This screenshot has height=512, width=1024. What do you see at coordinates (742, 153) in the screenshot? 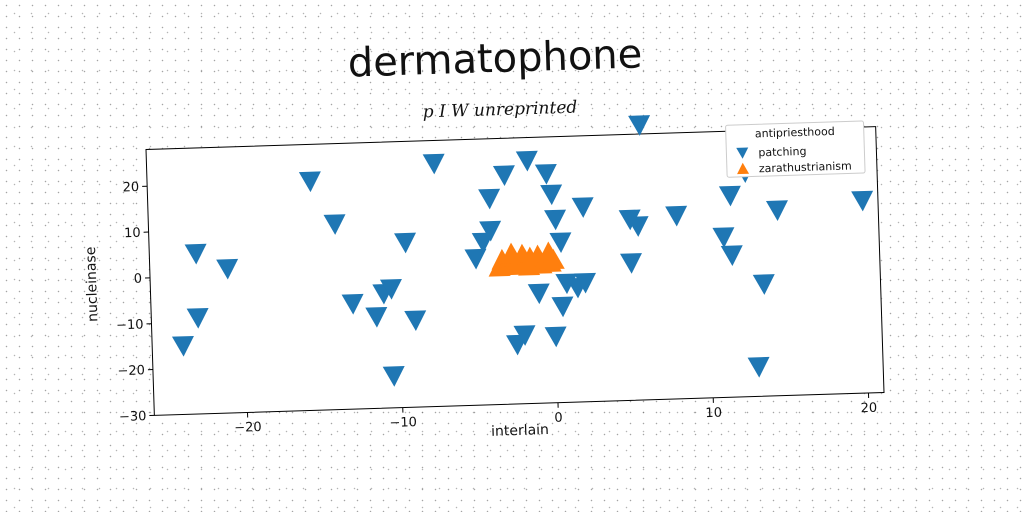
I see `legend-marker-patching` at bounding box center [742, 153].